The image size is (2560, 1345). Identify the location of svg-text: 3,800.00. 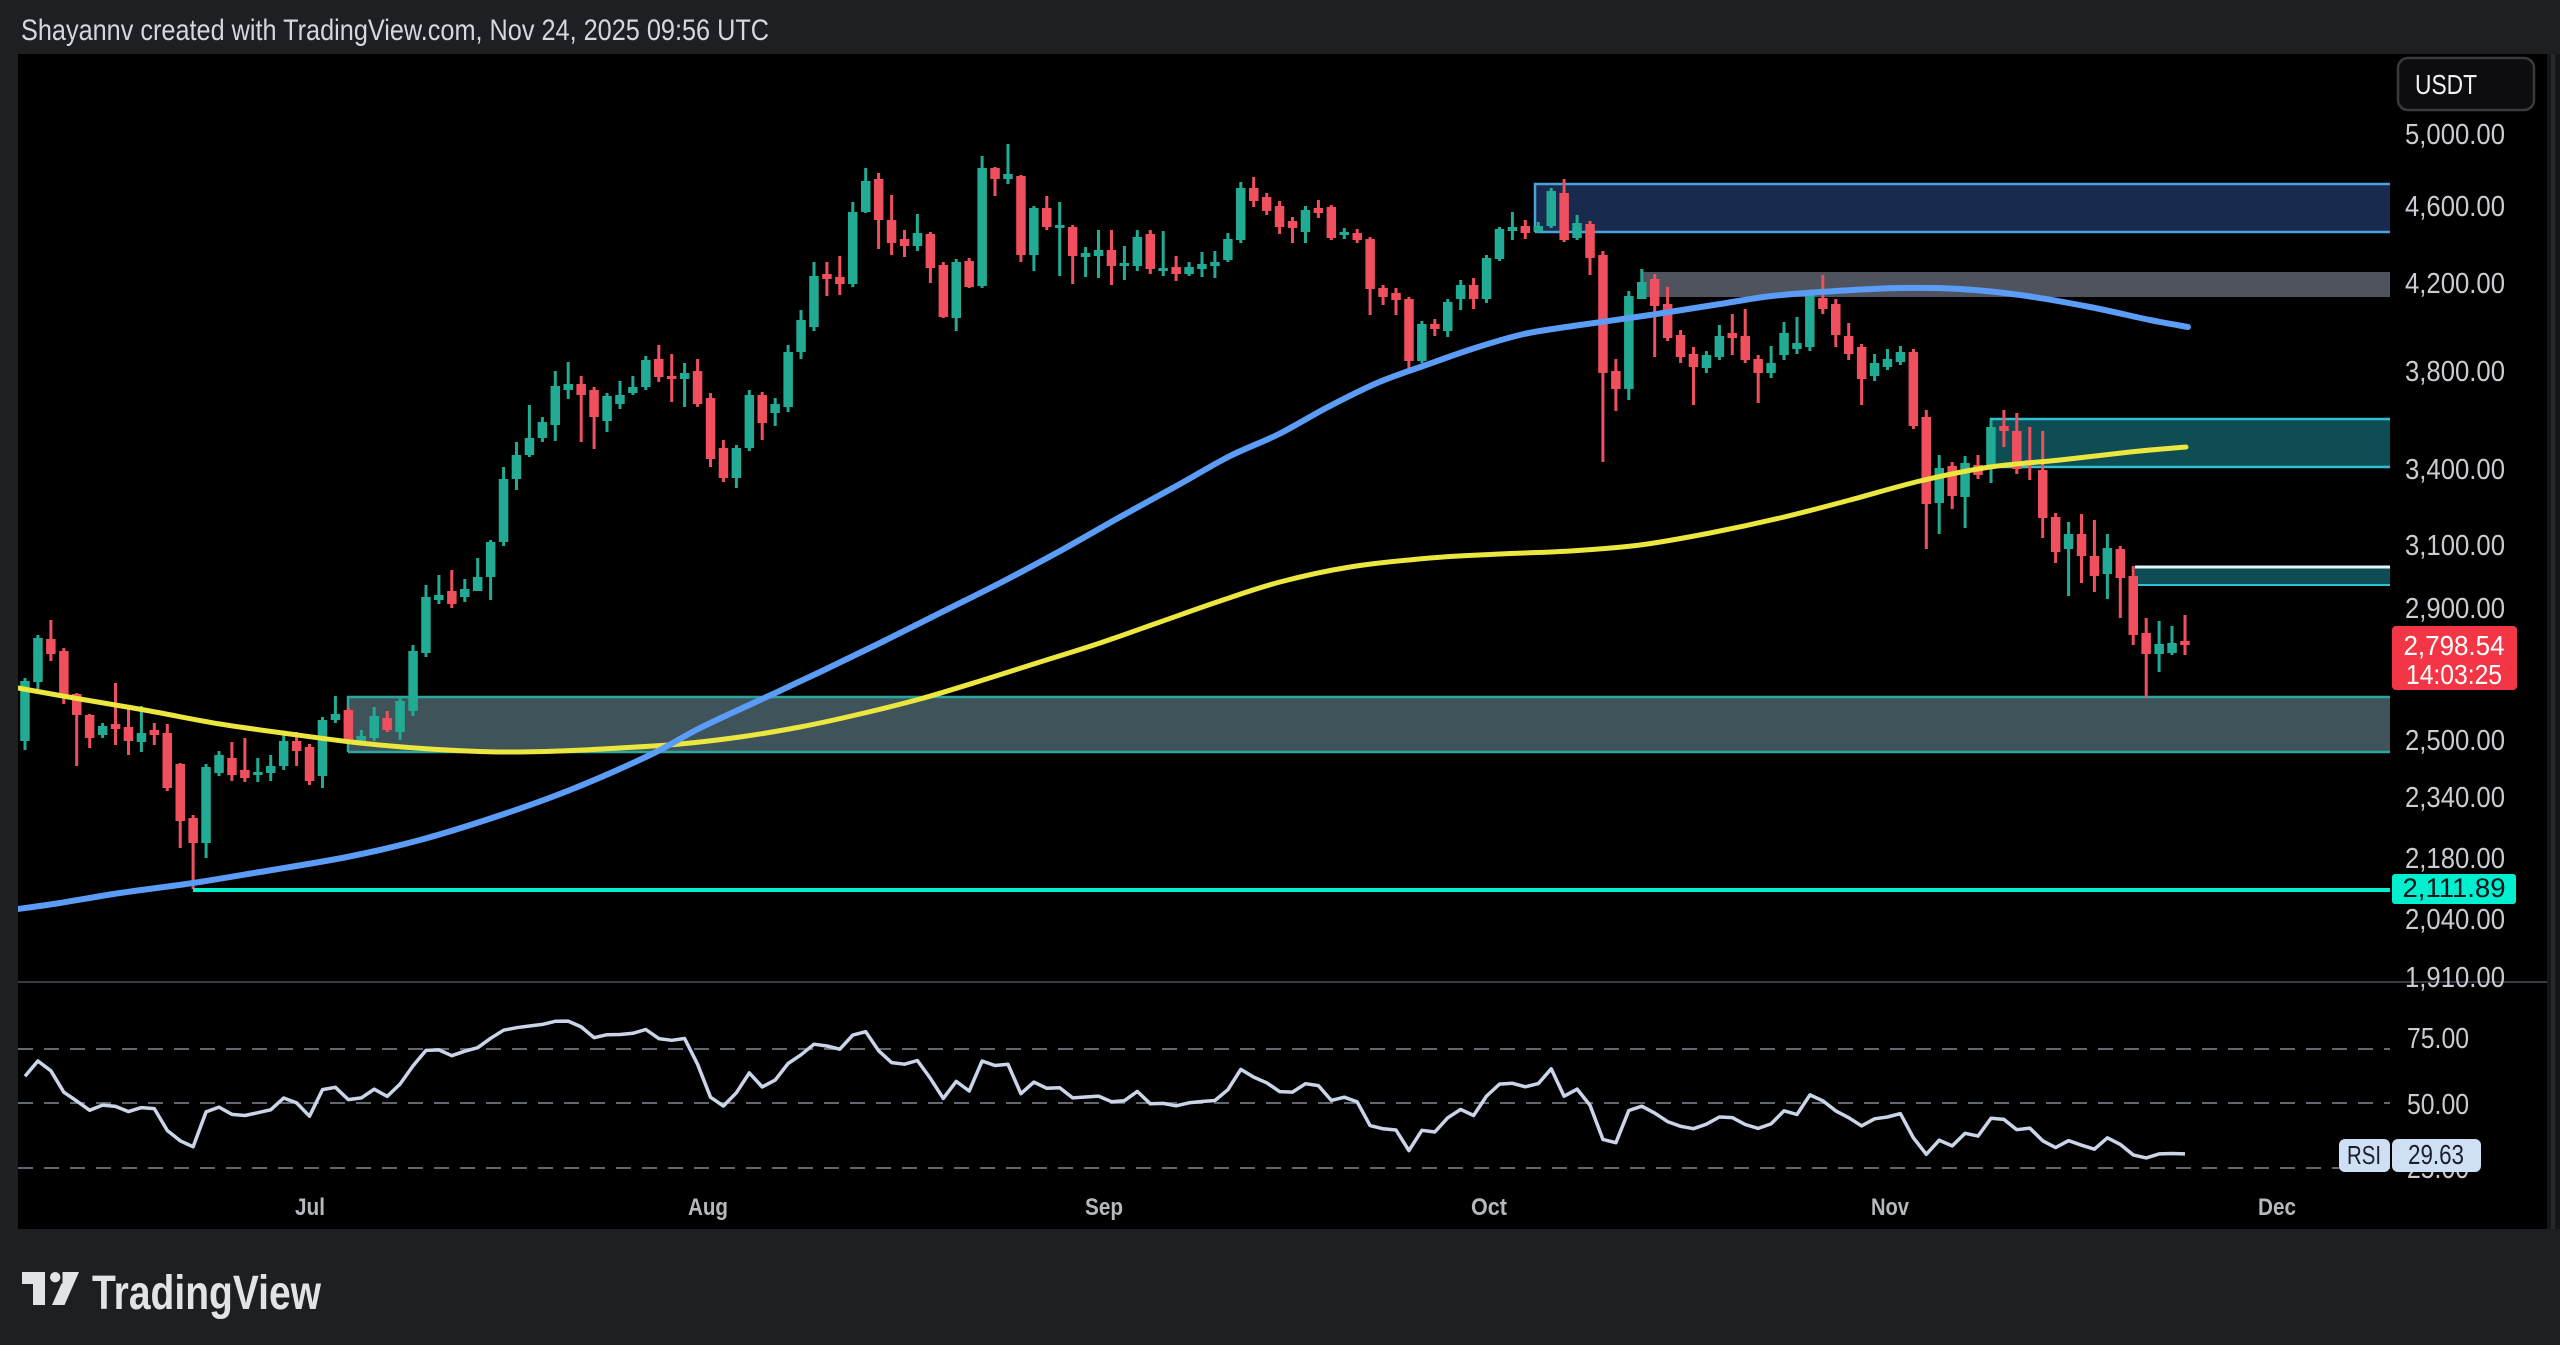
(2455, 372).